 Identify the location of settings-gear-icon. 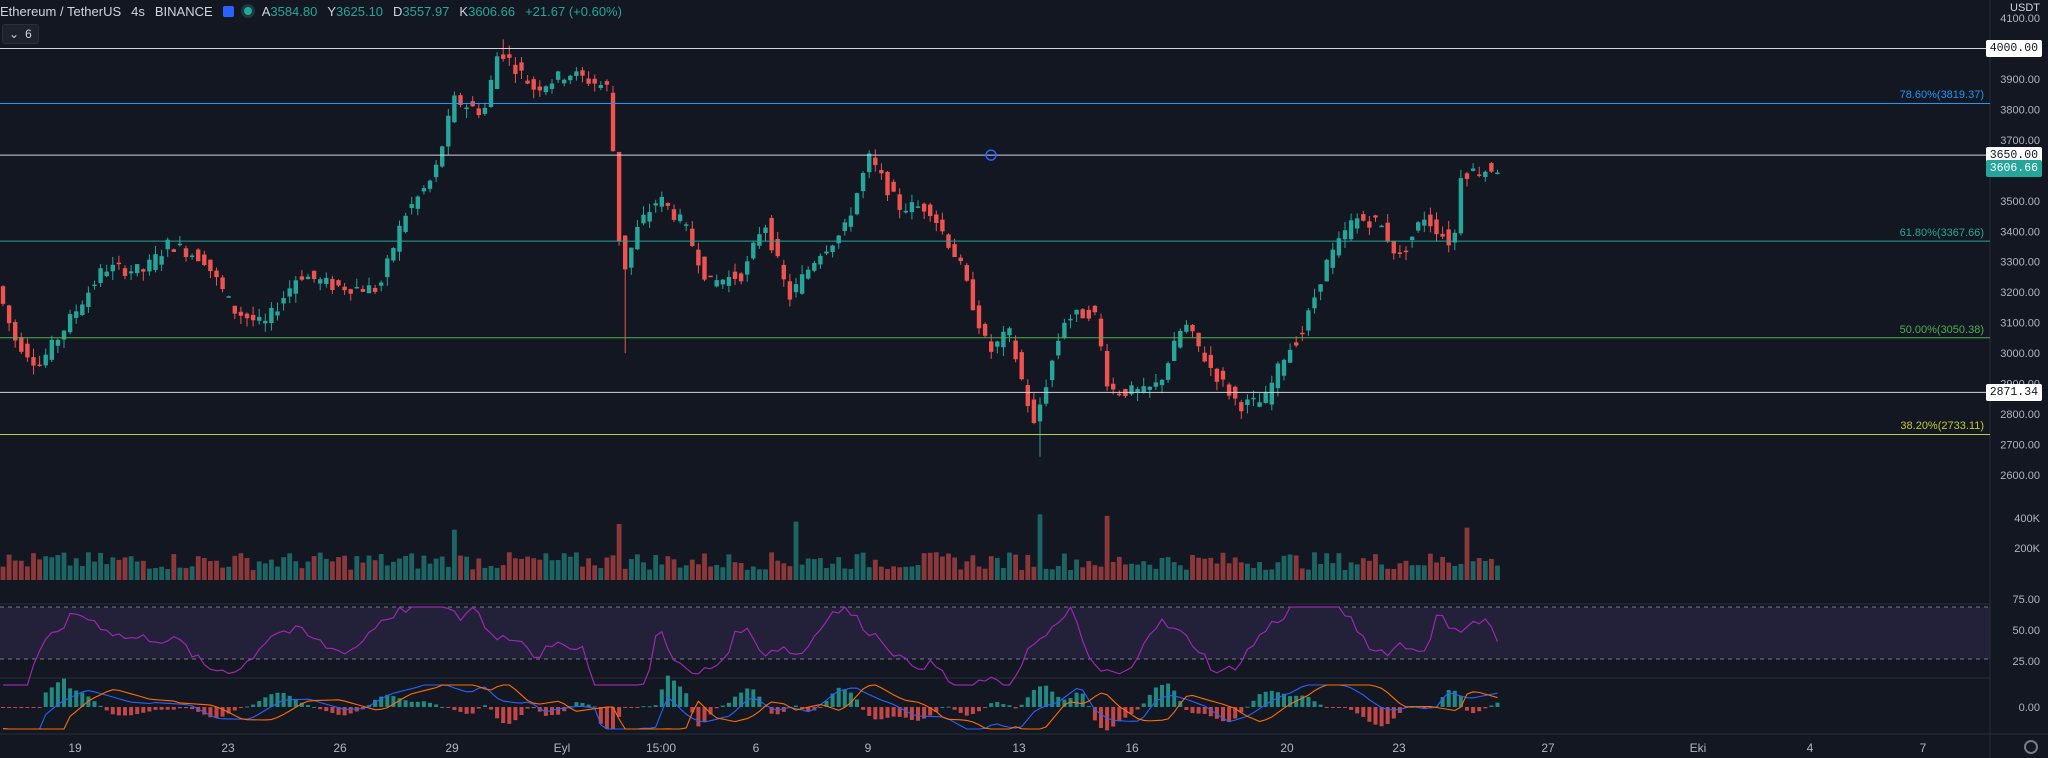
(2031, 747).